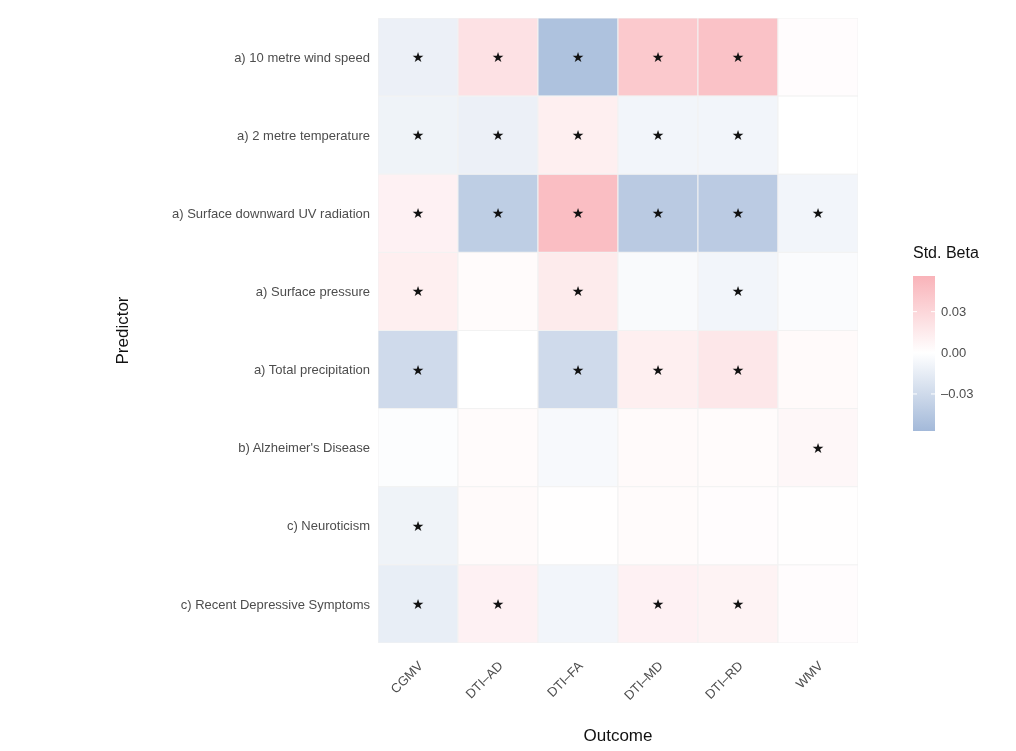 The image size is (1016, 751). What do you see at coordinates (954, 311) in the screenshot?
I see `color-bar-label: 0.03` at bounding box center [954, 311].